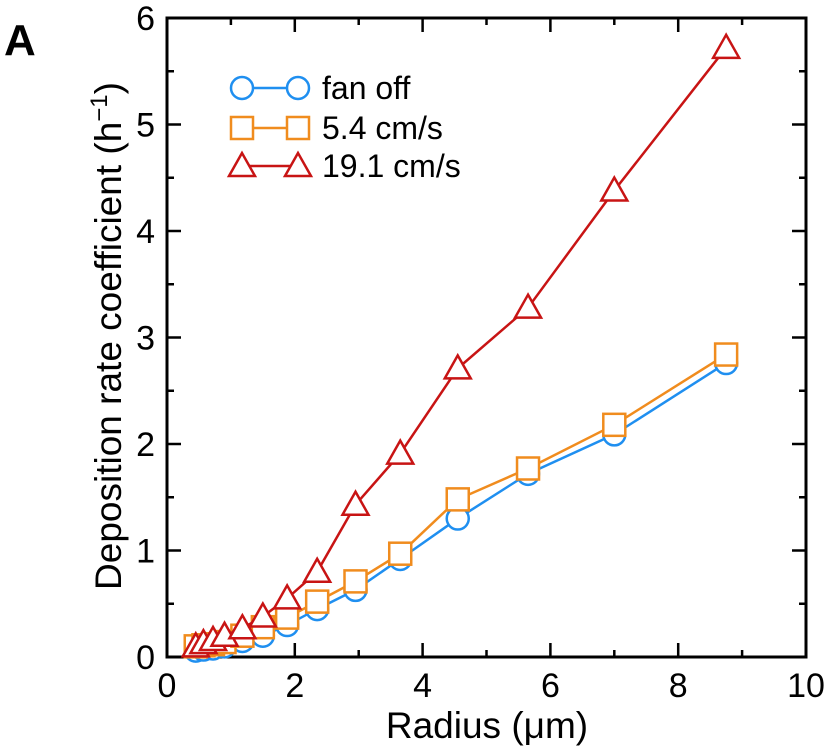 Image resolution: width=830 pixels, height=753 pixels. I want to click on x-tick-label: 8, so click(678, 686).